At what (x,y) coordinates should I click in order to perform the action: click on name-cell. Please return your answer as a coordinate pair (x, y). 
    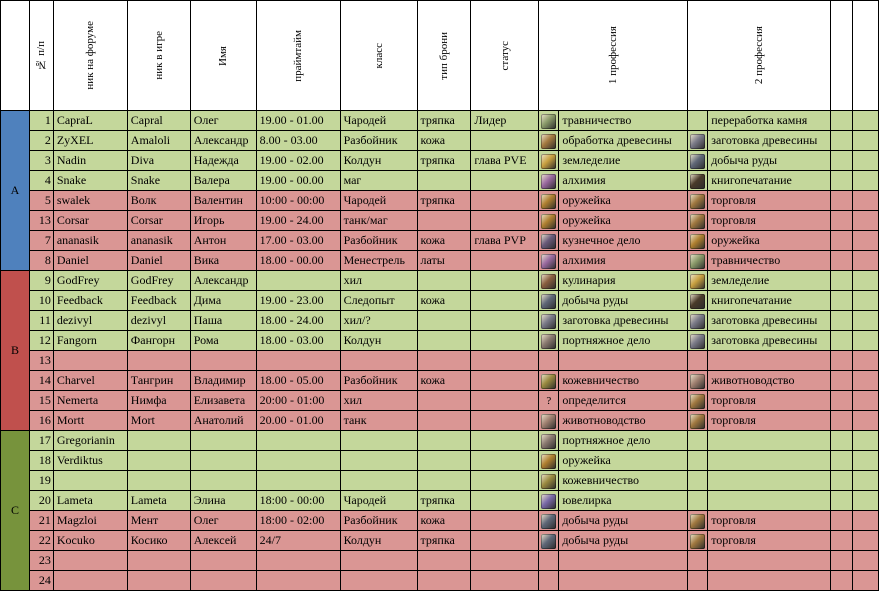
    Looking at the image, I should click on (223, 460).